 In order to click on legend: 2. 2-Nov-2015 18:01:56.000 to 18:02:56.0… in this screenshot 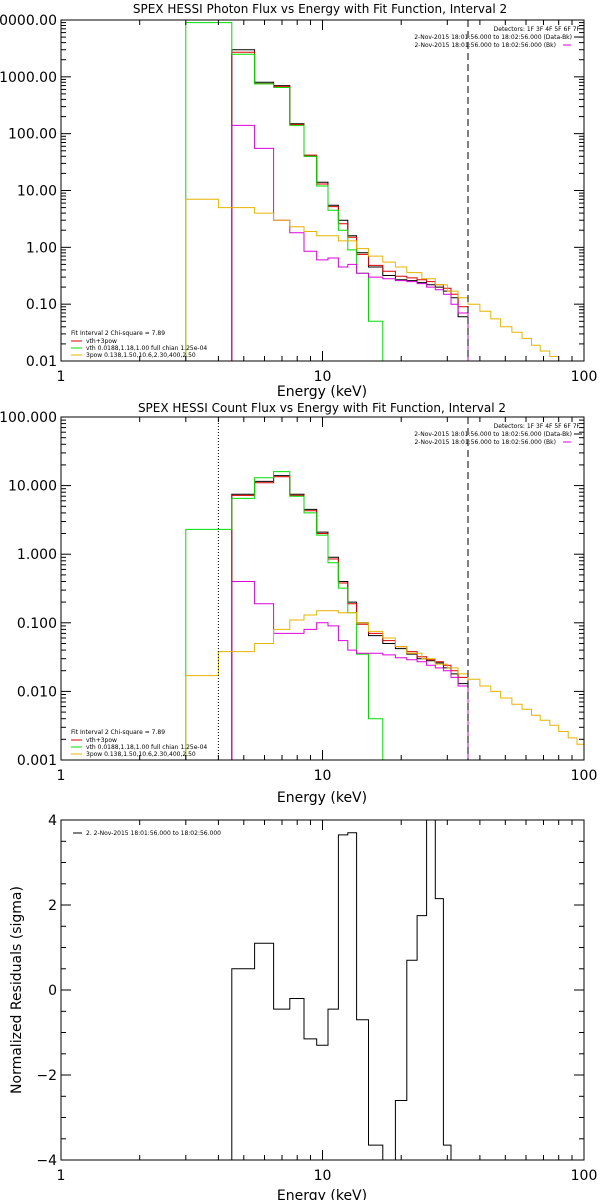, I will do `click(147, 833)`.